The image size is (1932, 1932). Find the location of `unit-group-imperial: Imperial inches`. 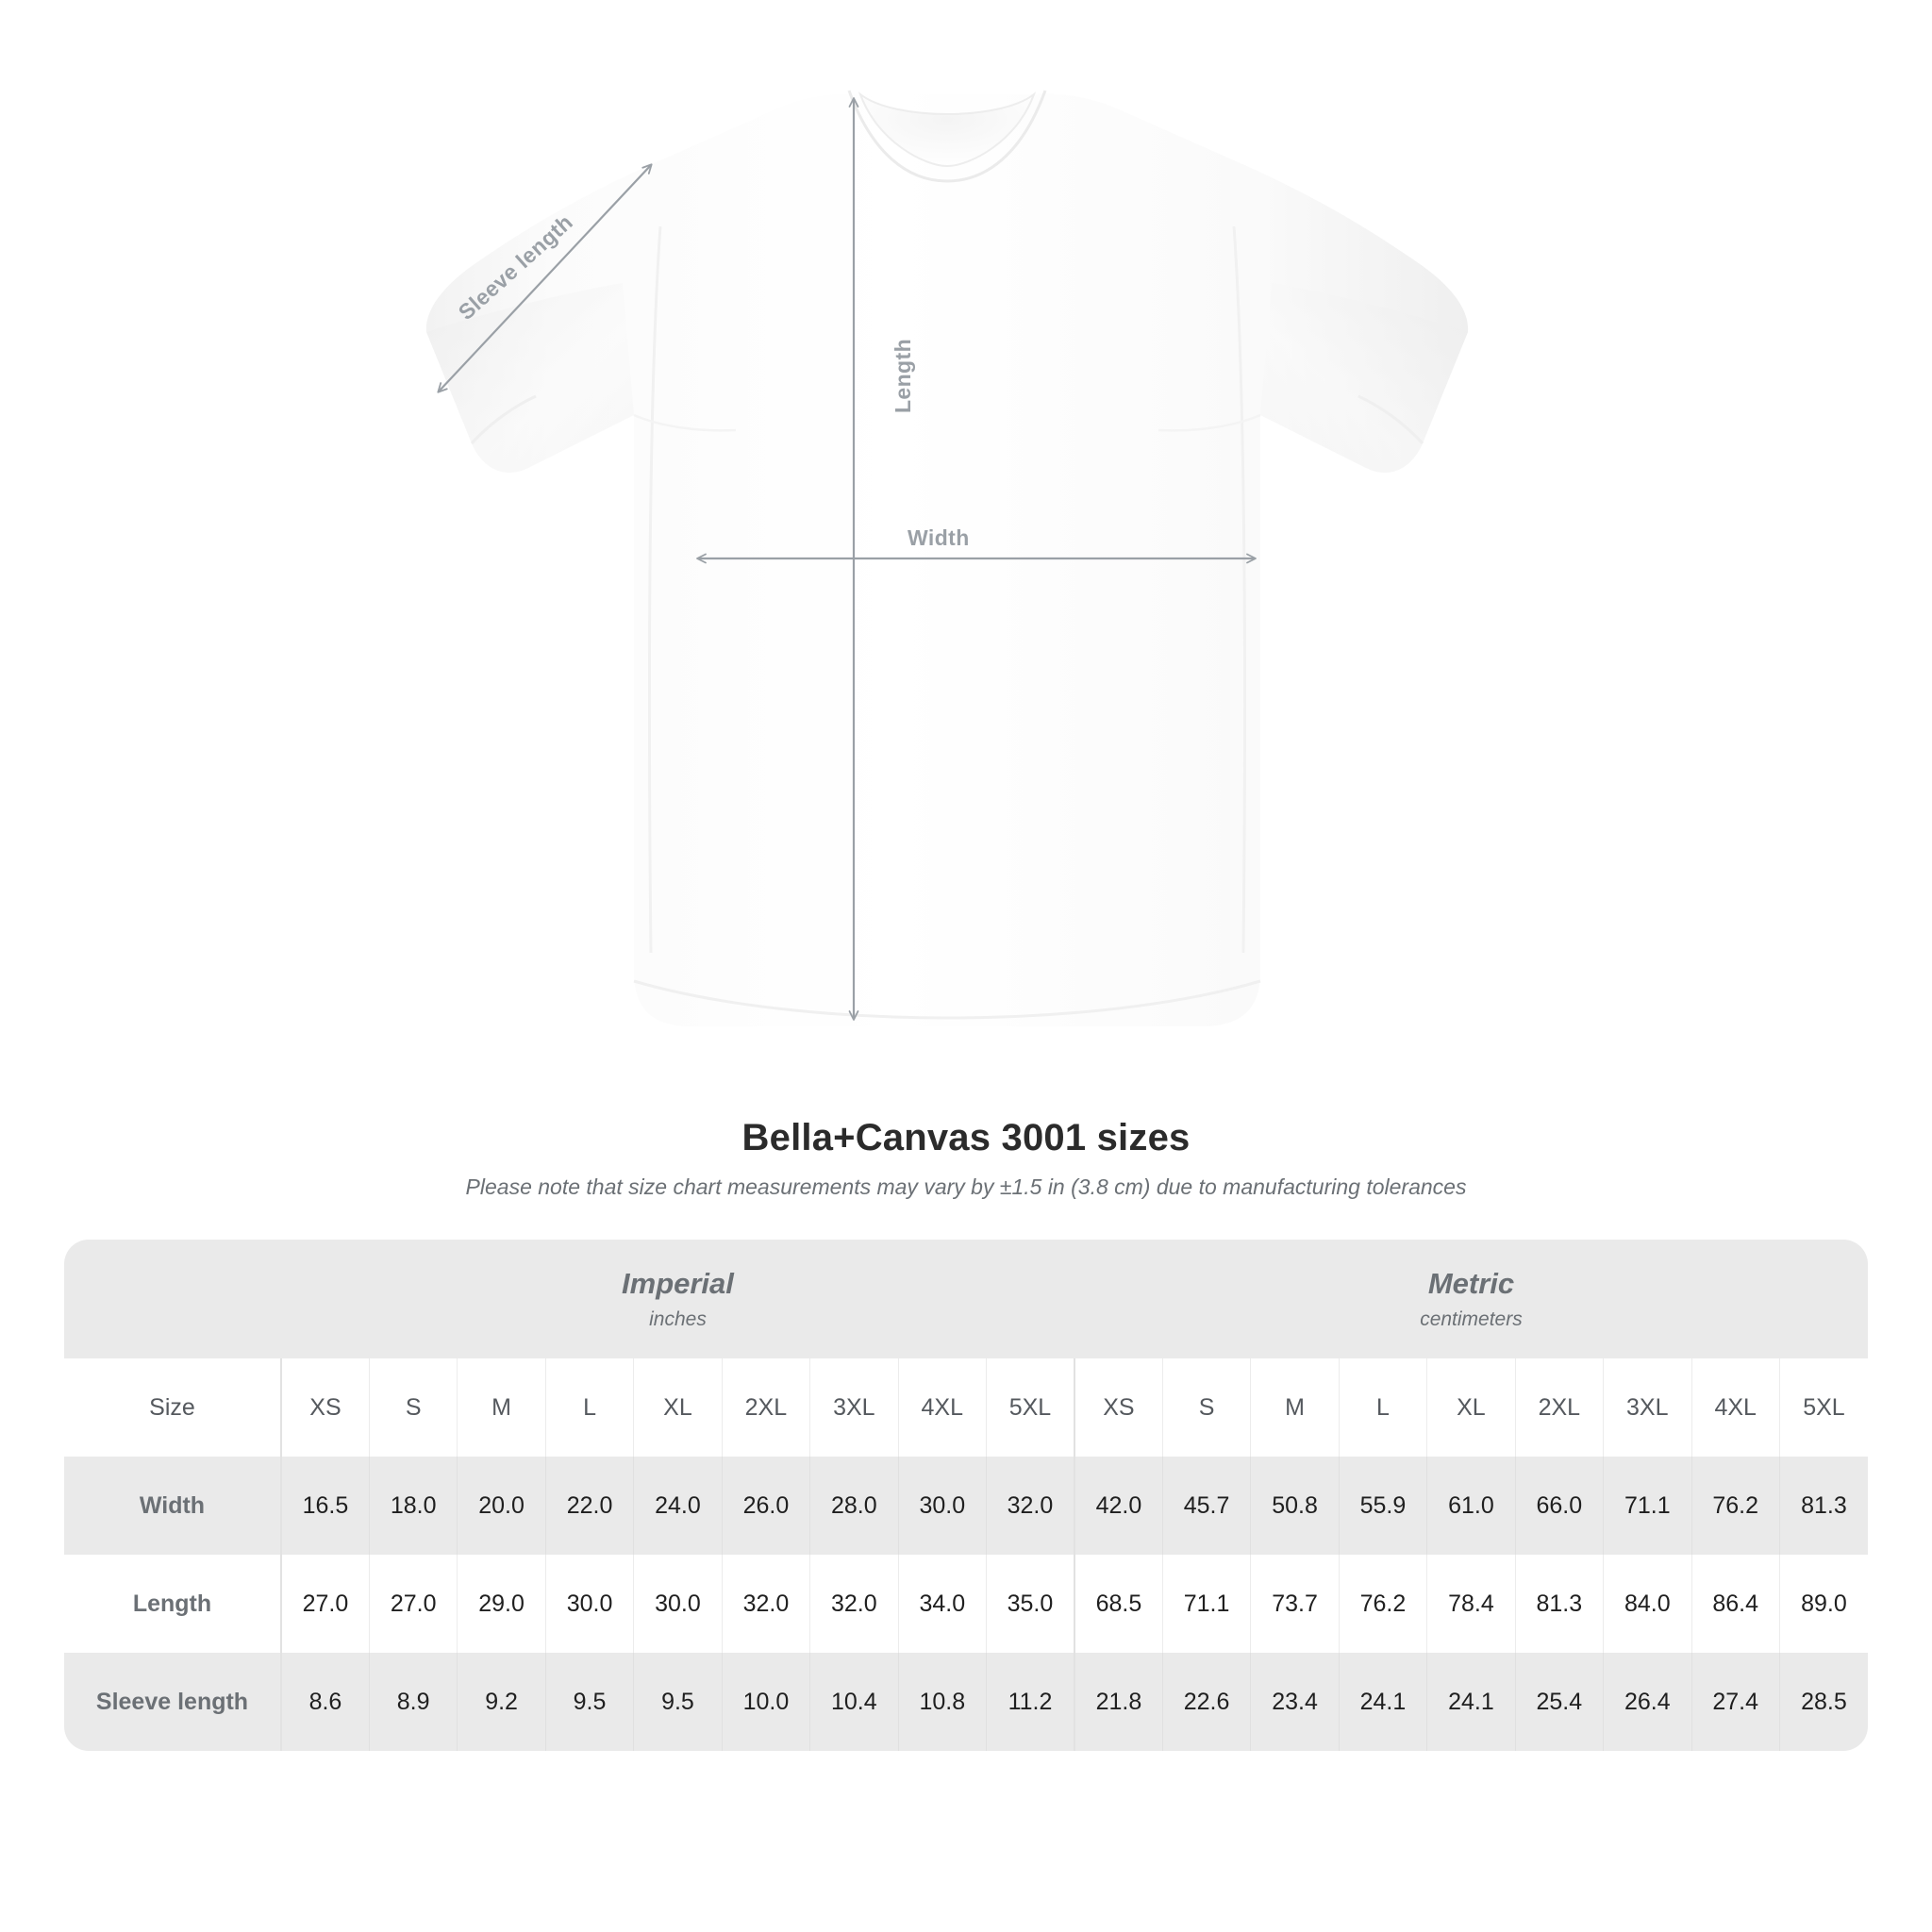

unit-group-imperial: Imperial inches is located at coordinates (677, 1299).